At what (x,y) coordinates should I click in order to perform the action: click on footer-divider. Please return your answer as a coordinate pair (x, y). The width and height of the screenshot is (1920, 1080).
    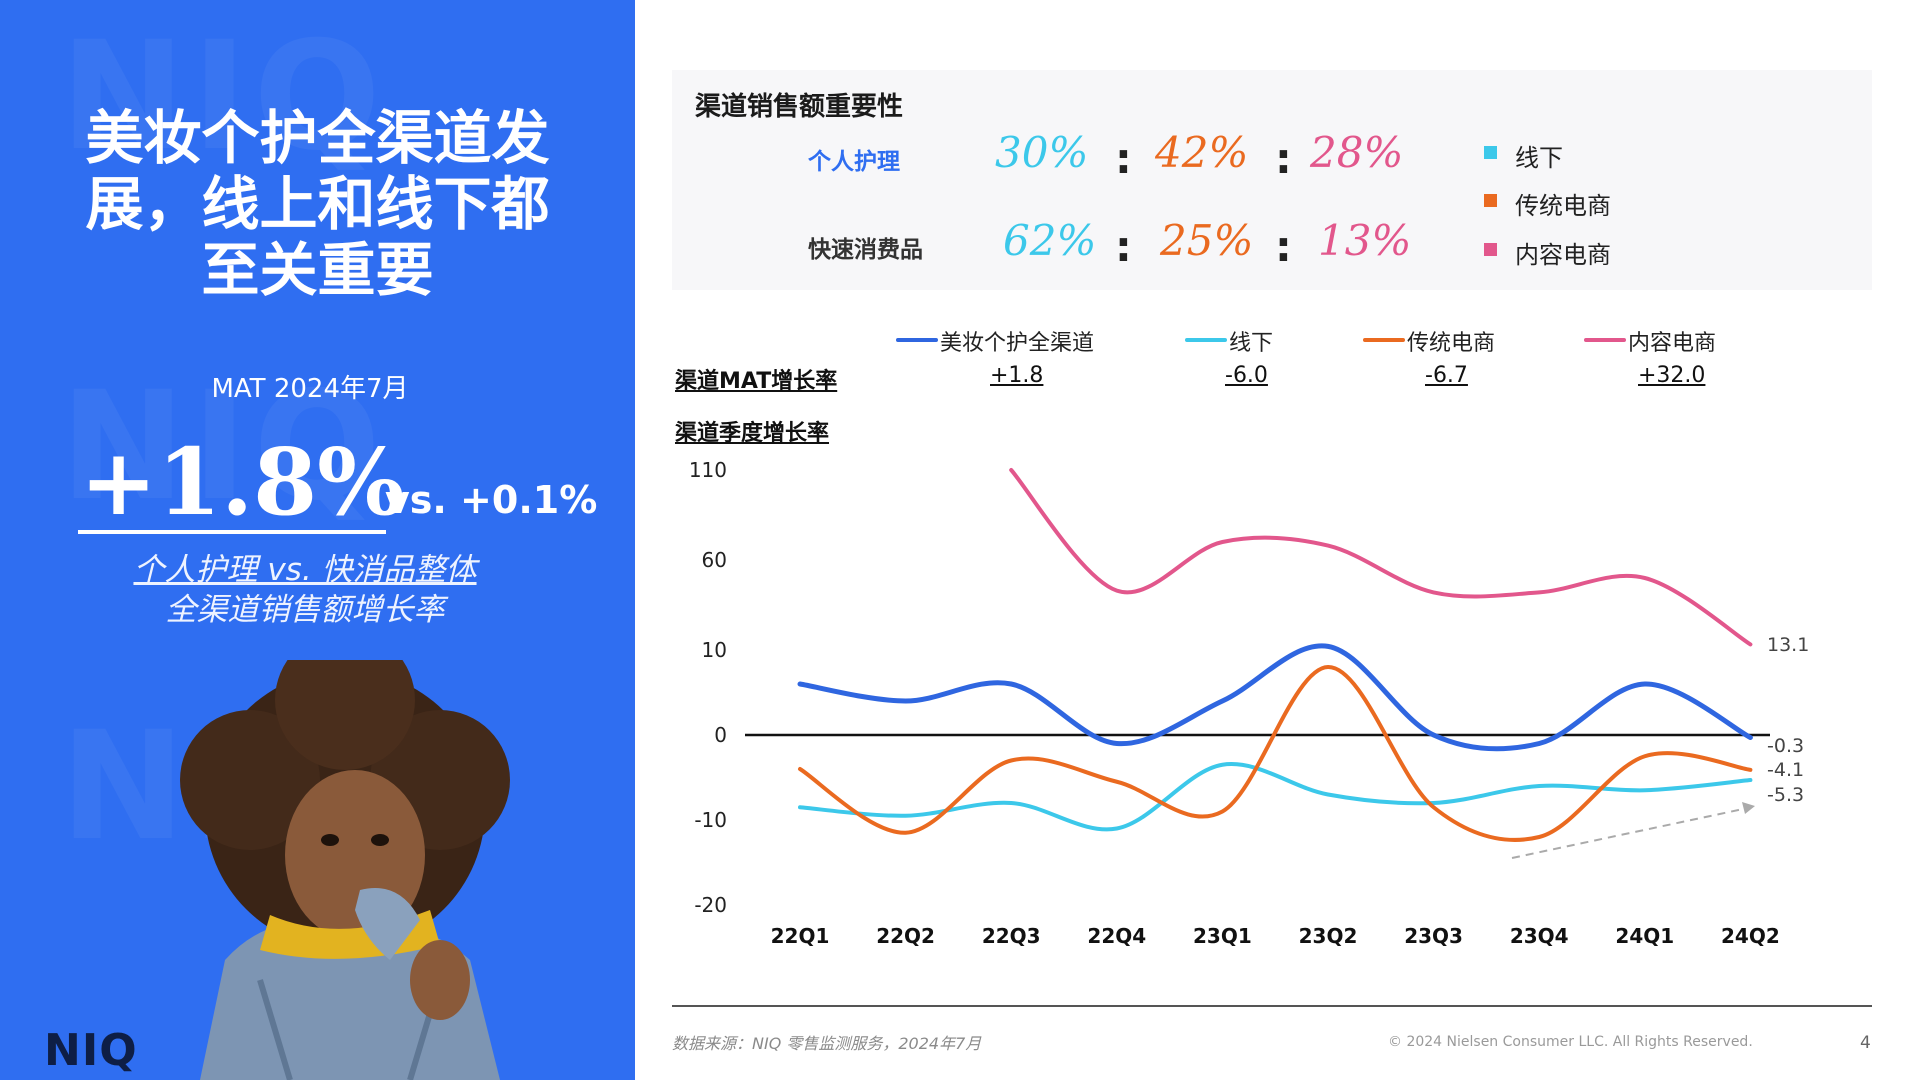
    Looking at the image, I should click on (1272, 1006).